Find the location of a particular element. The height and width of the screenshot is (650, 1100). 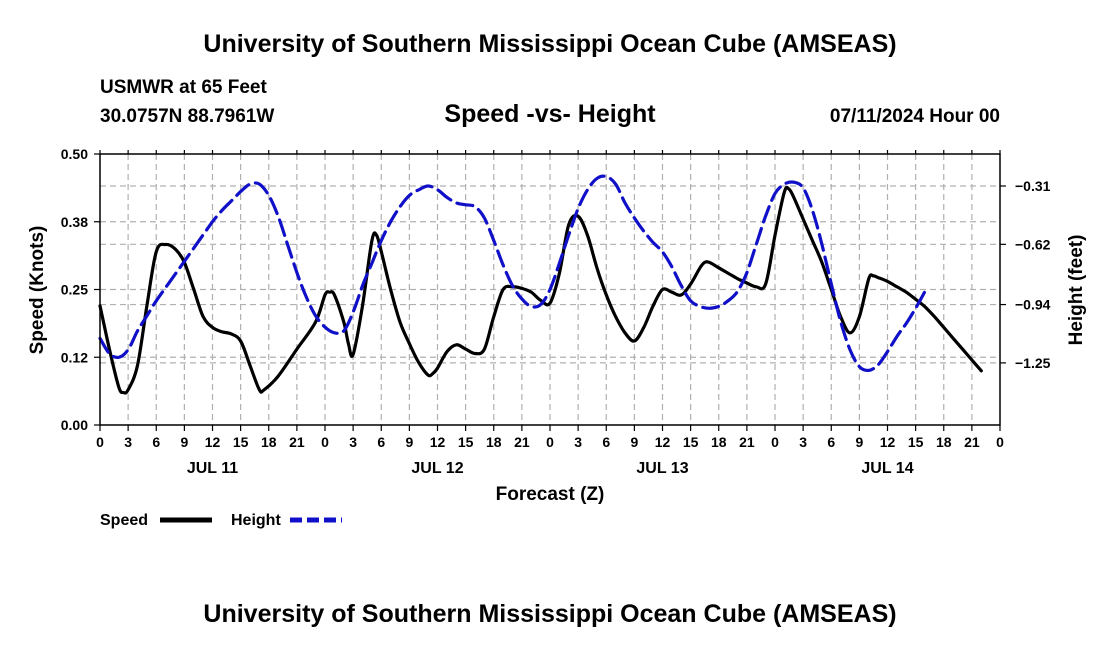

y-axis-title: Speed (Knots) is located at coordinates (37, 290).